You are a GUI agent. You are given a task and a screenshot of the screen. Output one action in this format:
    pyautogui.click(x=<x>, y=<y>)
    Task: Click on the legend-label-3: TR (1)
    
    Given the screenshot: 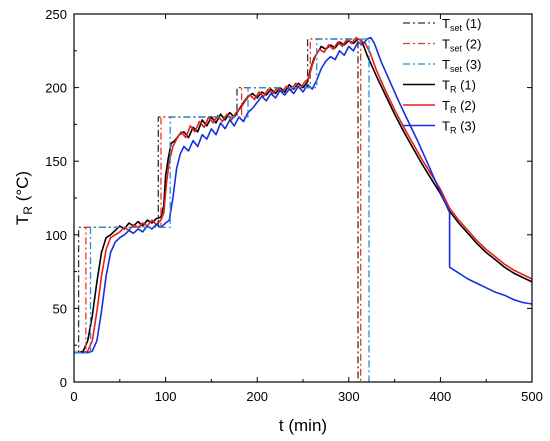 What is the action you would take?
    pyautogui.click(x=459, y=86)
    